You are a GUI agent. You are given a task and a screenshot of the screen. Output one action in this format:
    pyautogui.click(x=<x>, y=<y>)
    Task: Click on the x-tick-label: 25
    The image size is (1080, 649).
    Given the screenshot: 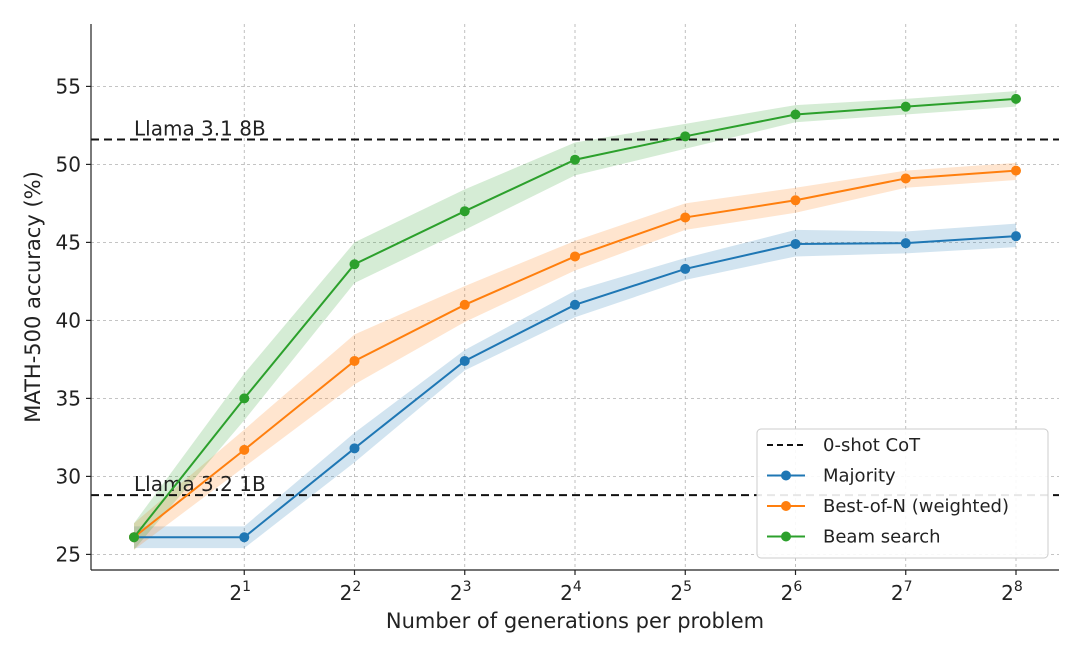 What is the action you would take?
    pyautogui.click(x=681, y=592)
    